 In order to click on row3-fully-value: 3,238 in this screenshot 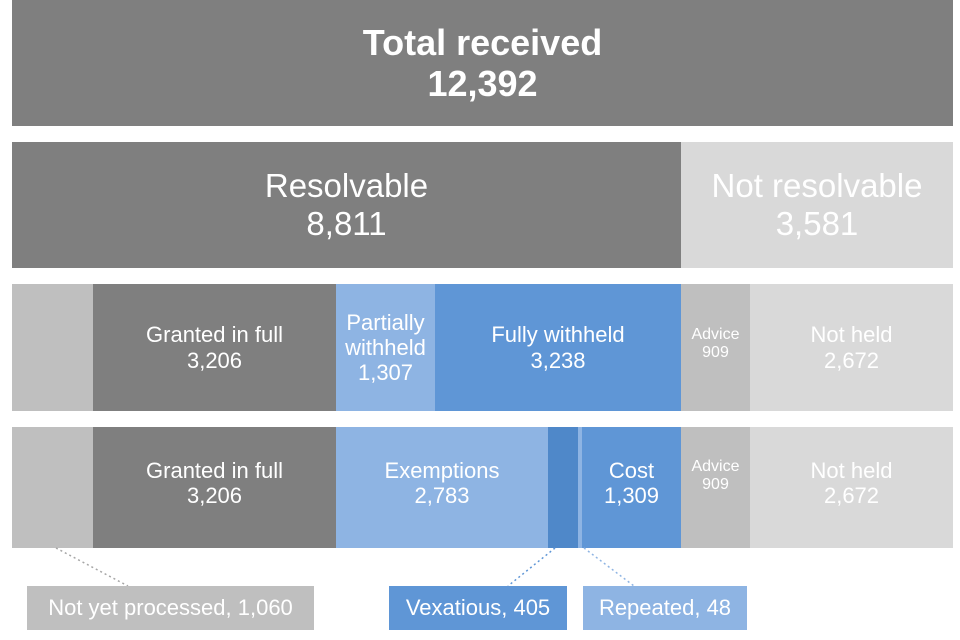, I will do `click(558, 360)`.